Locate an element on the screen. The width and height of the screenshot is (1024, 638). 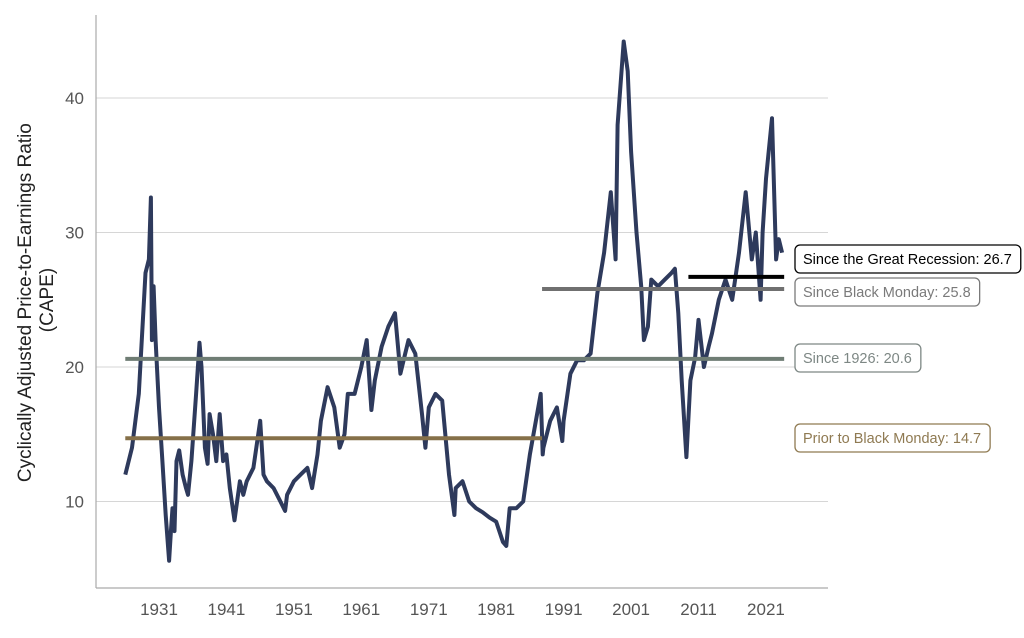
x-tick-label: 1941 is located at coordinates (227, 609).